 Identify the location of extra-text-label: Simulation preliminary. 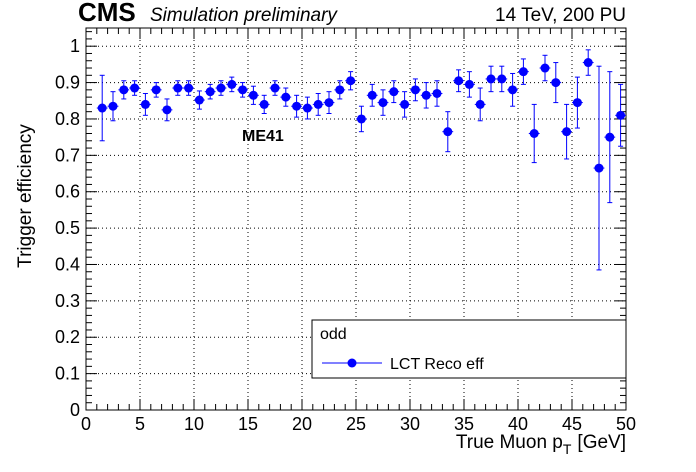
(244, 15).